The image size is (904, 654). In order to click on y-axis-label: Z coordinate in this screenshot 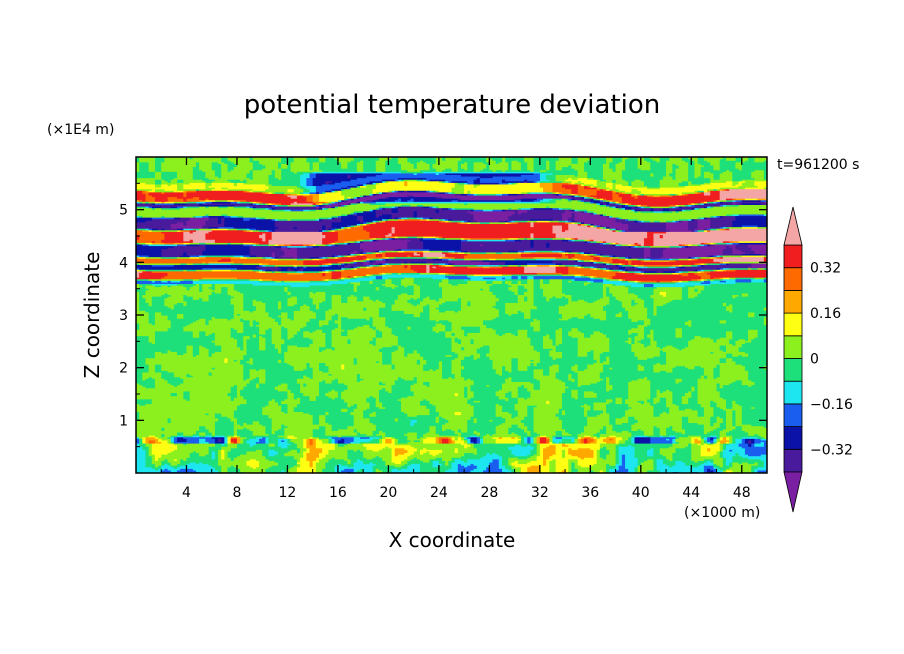, I will do `click(92, 315)`.